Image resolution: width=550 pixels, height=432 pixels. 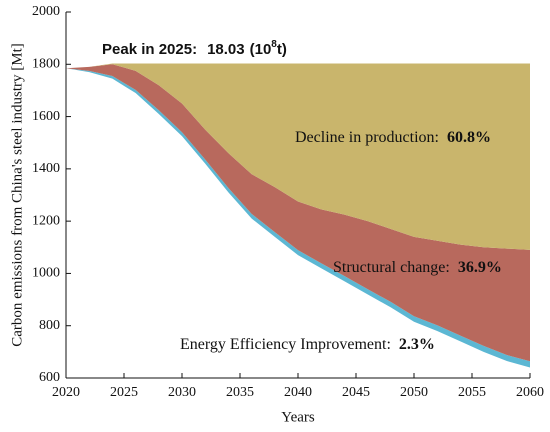 I want to click on series-name: Energy Efficiency Improvement:, so click(x=285, y=344).